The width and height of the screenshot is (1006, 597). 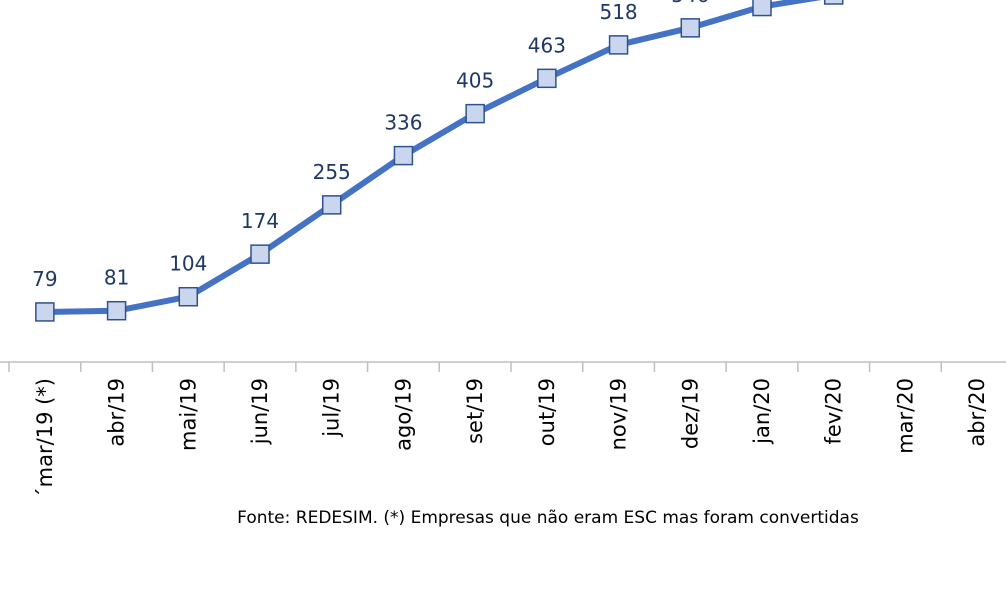 What do you see at coordinates (403, 123) in the screenshot?
I see `data-label: 336` at bounding box center [403, 123].